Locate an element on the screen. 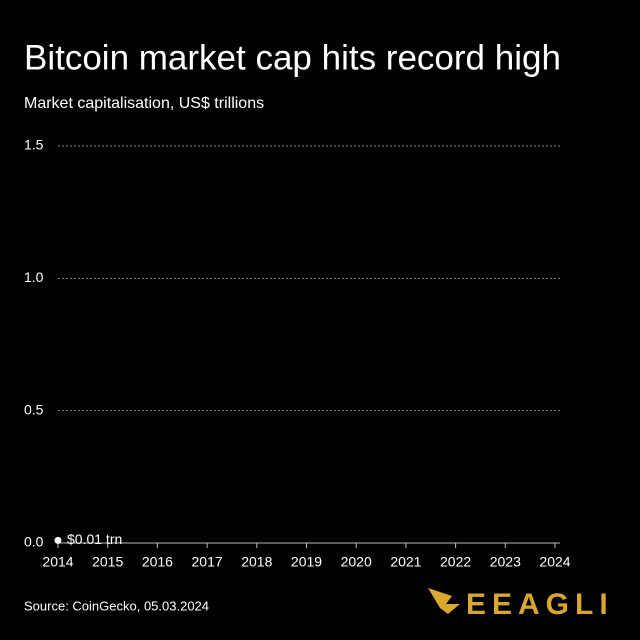 This screenshot has width=640, height=640. x-tick-label: 2021 is located at coordinates (405, 562).